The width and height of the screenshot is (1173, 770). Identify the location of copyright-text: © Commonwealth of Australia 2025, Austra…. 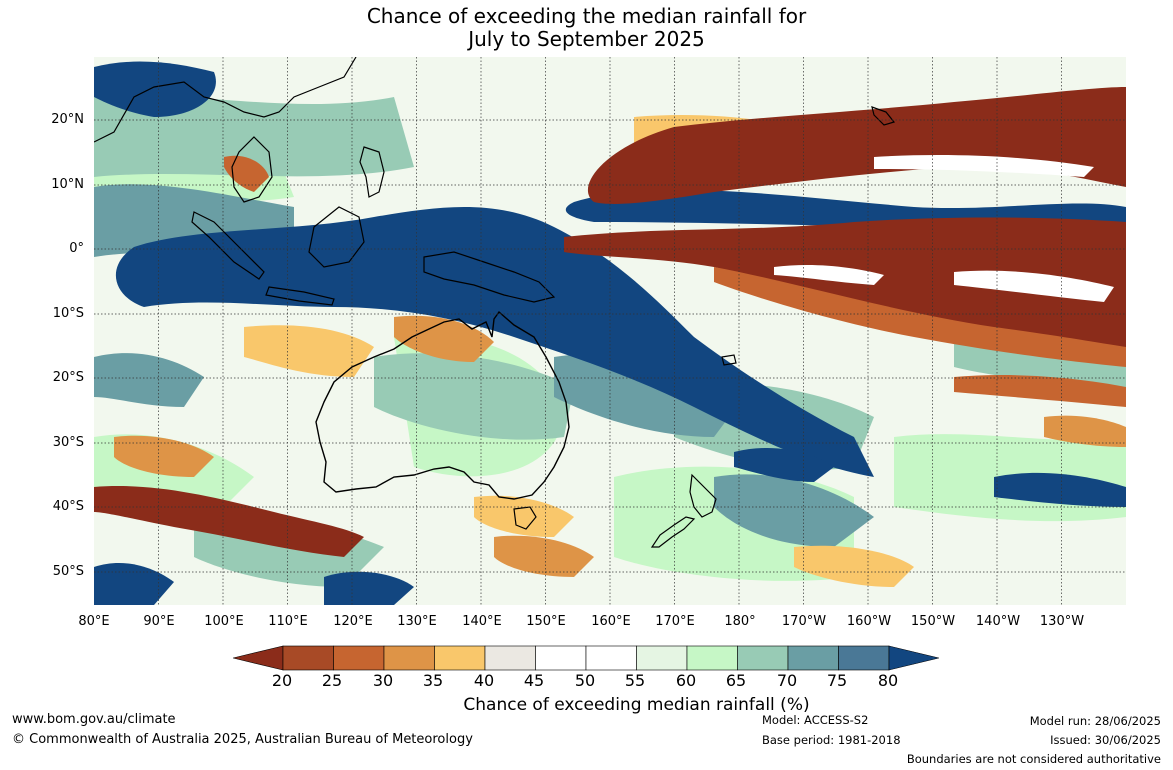
(242, 739).